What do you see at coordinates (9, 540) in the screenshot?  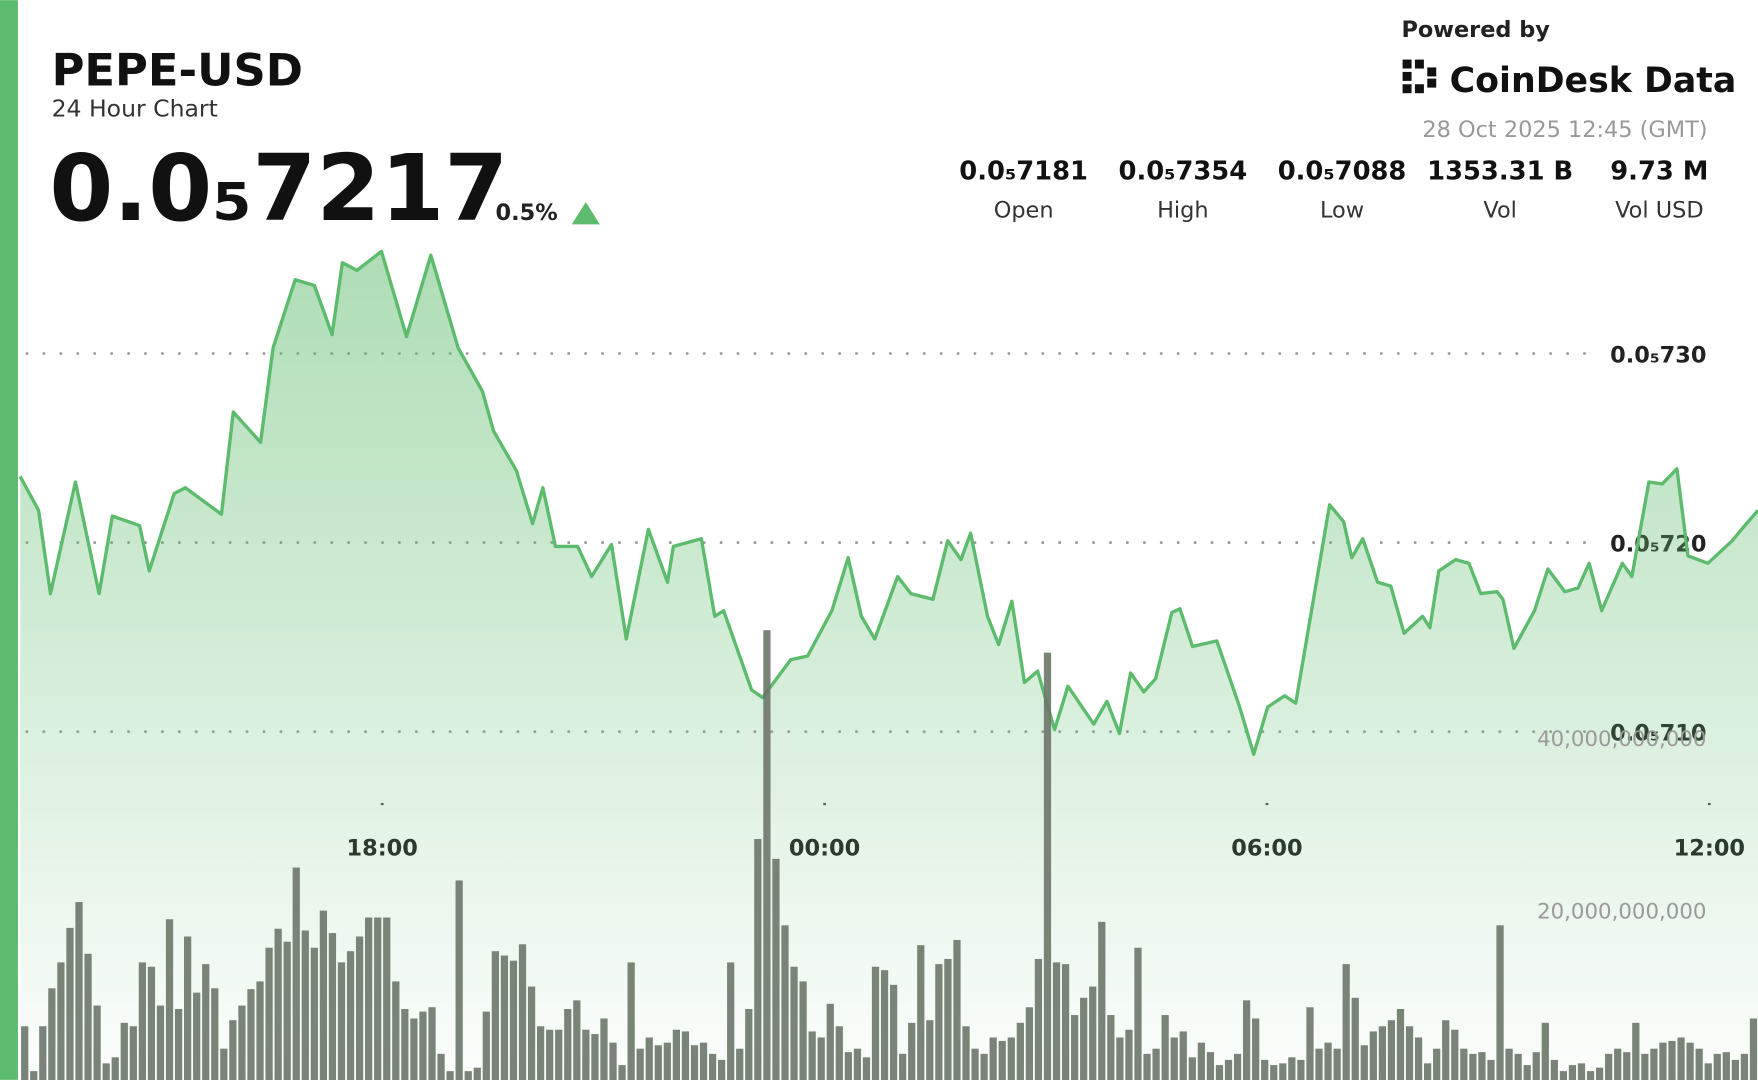 I see `accent-bar` at bounding box center [9, 540].